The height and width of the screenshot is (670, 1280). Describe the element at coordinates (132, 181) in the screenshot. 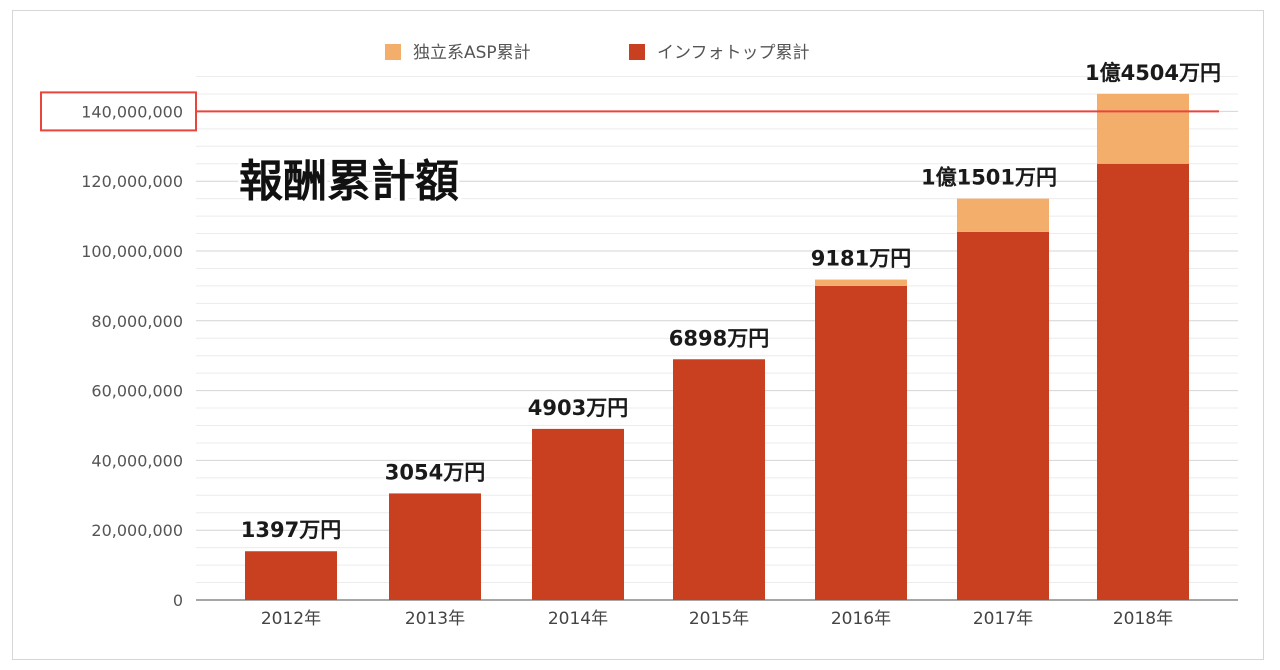

I see `y-tick-label: 120,000,000` at that location.